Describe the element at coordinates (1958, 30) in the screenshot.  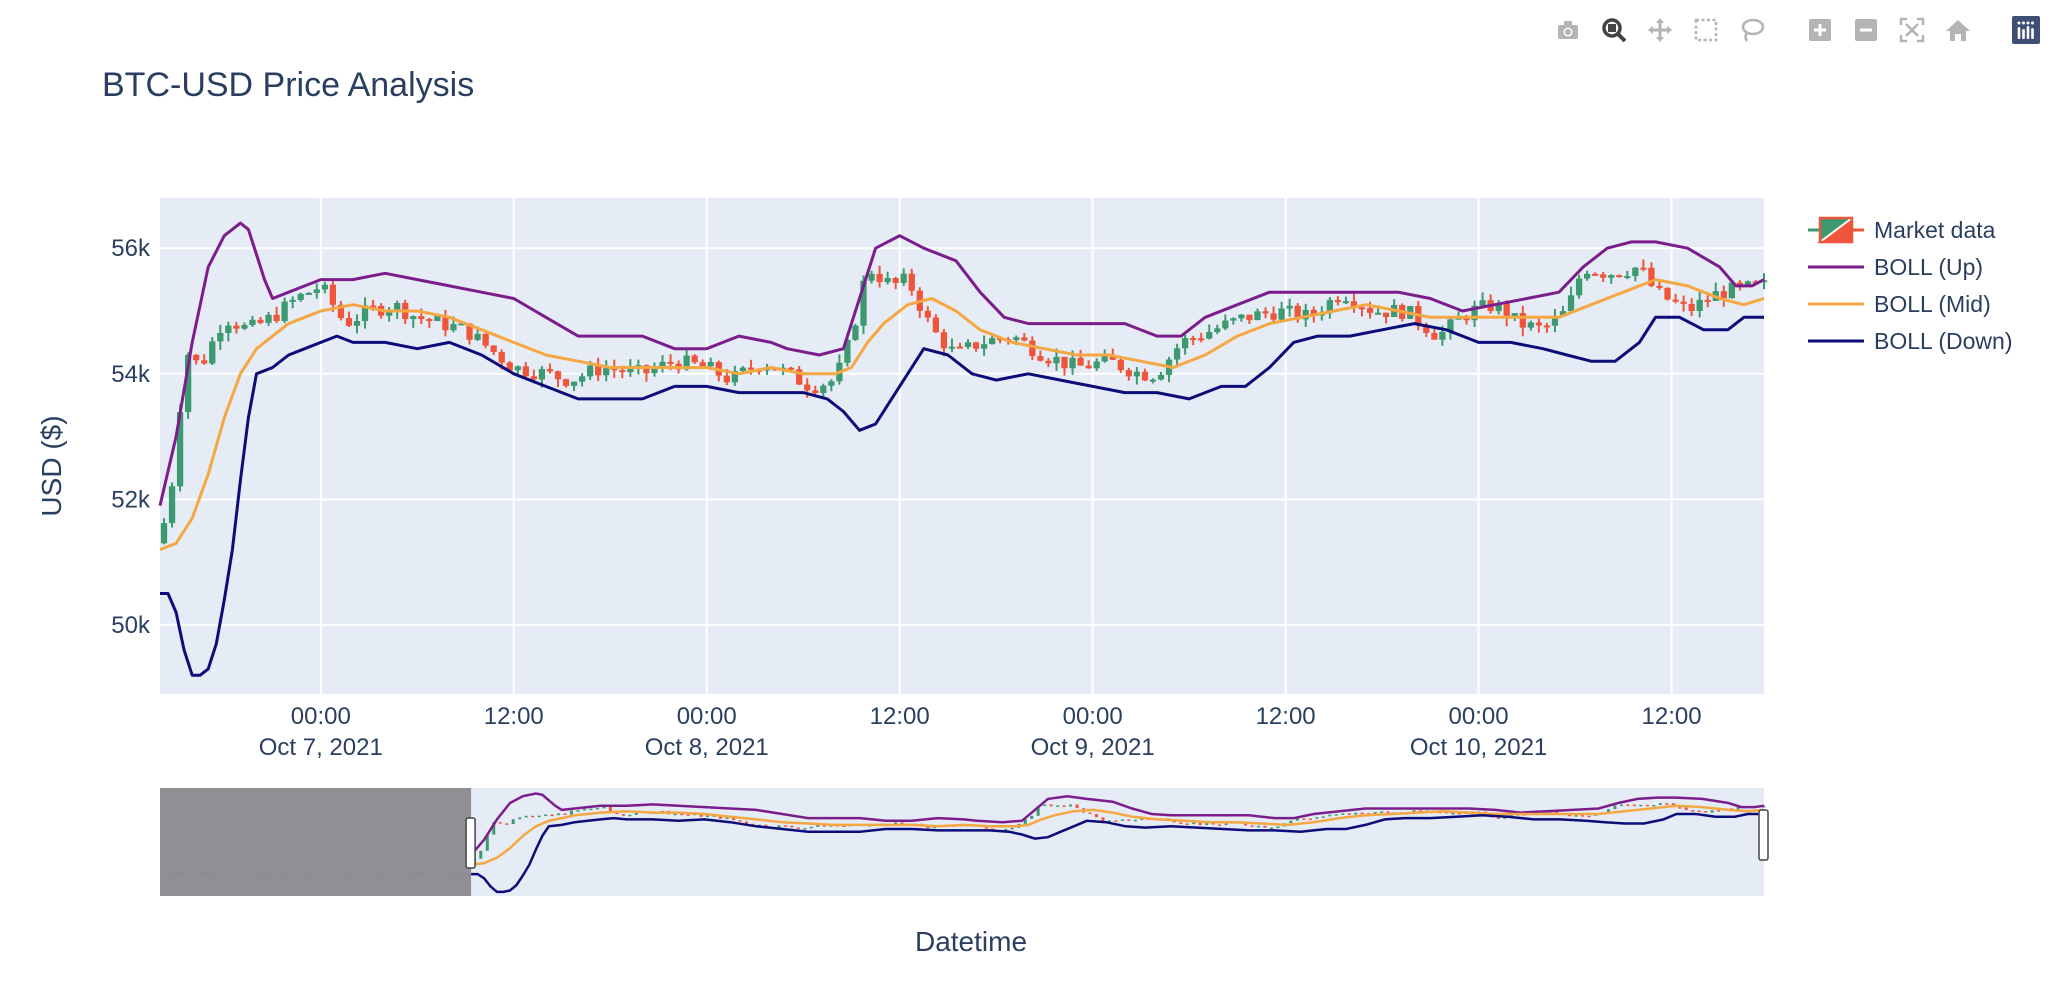
I see `reset-axes-button` at that location.